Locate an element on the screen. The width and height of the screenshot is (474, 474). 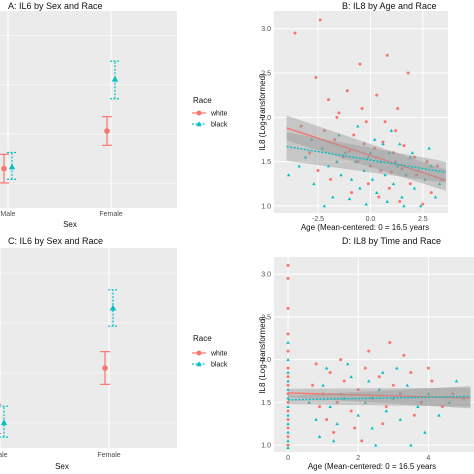
y-tick-label: 2.5 is located at coordinates (266, 74).